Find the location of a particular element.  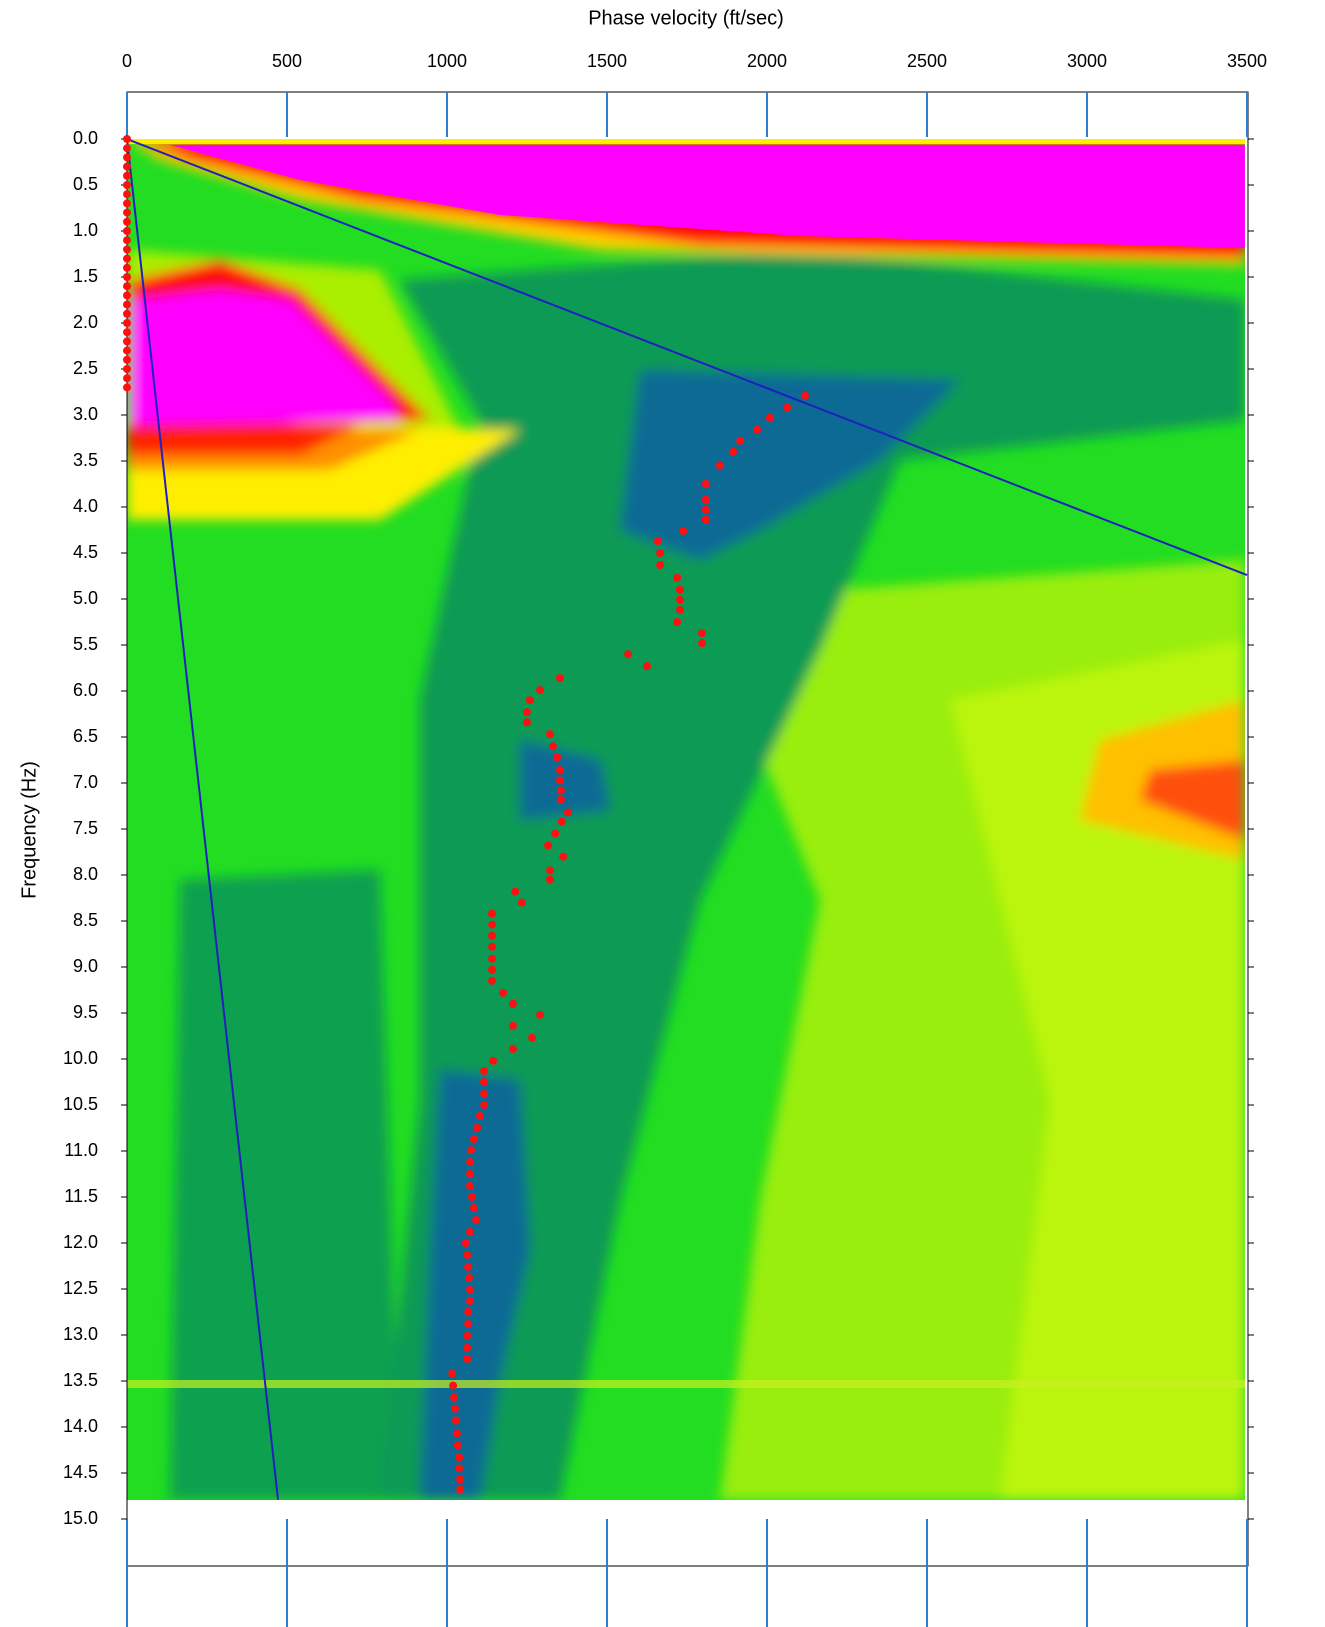

y-tick-label: 4.0 is located at coordinates (85, 506).